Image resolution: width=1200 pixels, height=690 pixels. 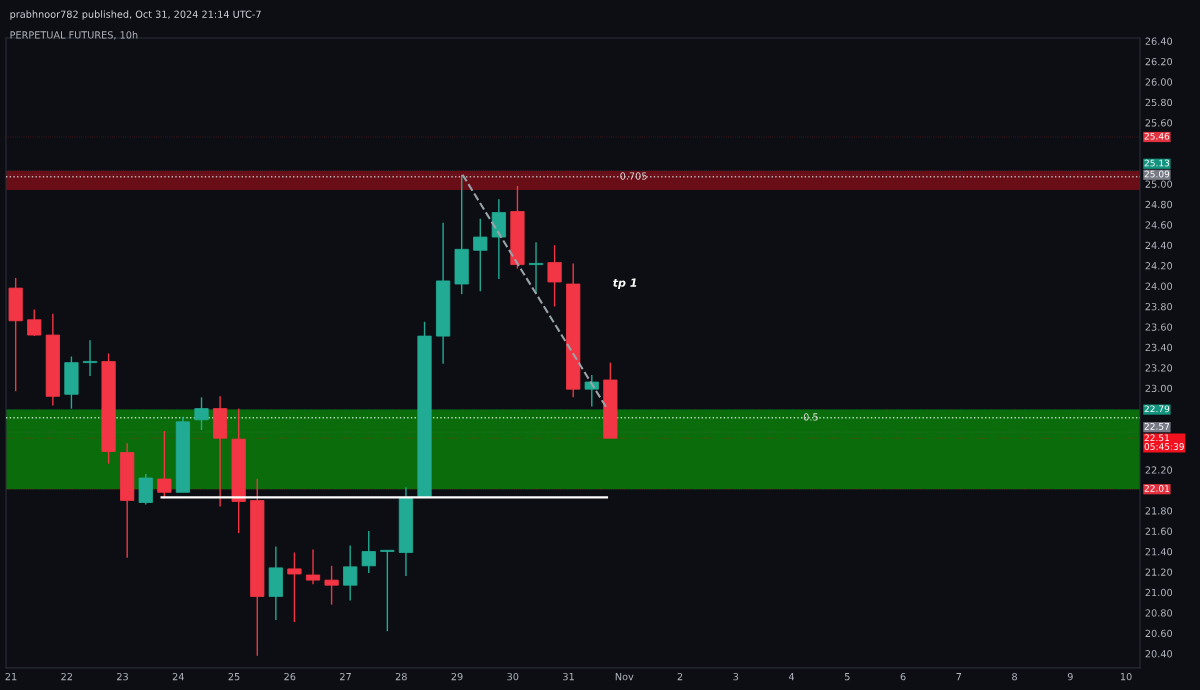 What do you see at coordinates (903, 676) in the screenshot?
I see `x-tick-label: 6` at bounding box center [903, 676].